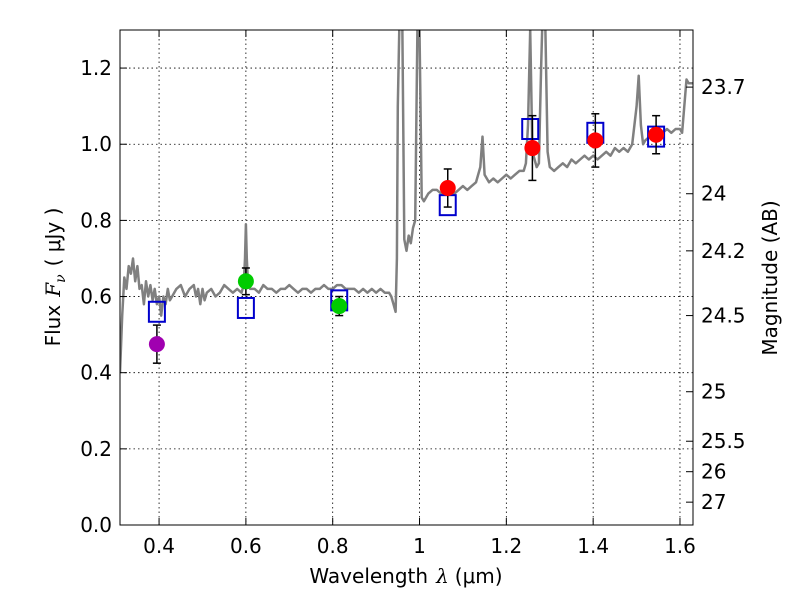 Image resolution: width=800 pixels, height=600 pixels. Describe the element at coordinates (96, 220) in the screenshot. I see `y-tick-label: 0.8` at that location.